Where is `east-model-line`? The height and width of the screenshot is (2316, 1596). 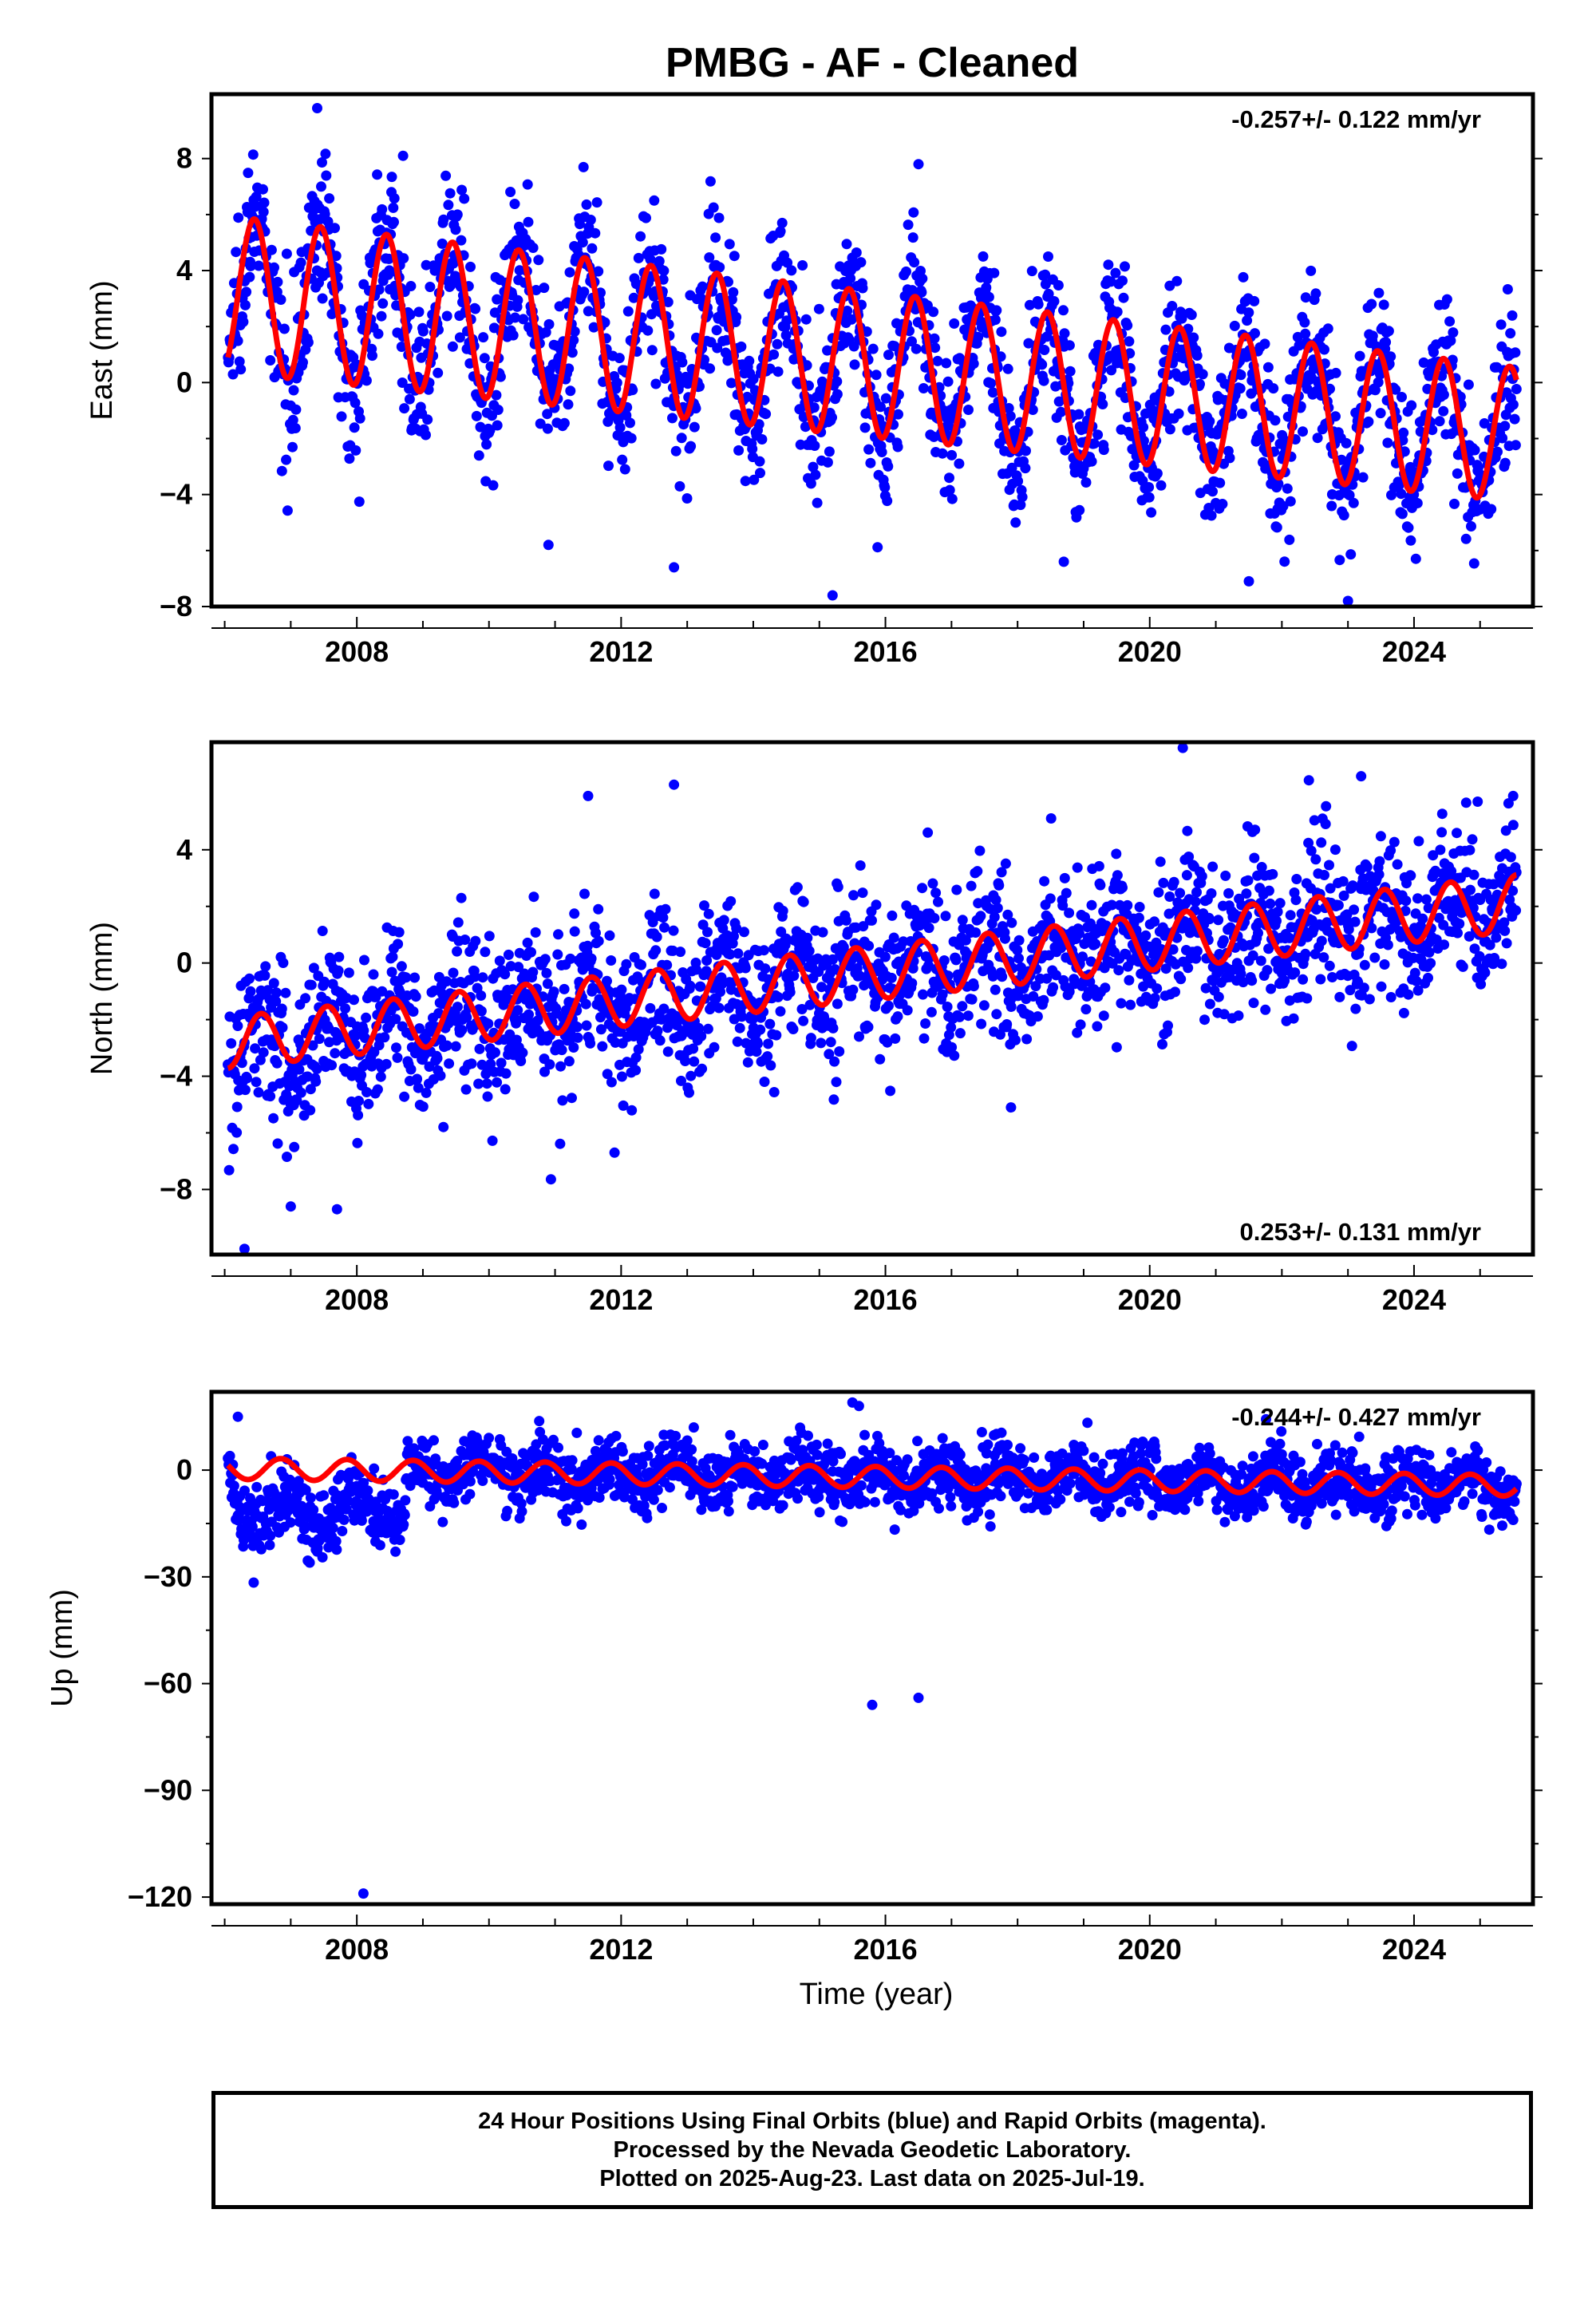 east-model-line is located at coordinates (872, 358).